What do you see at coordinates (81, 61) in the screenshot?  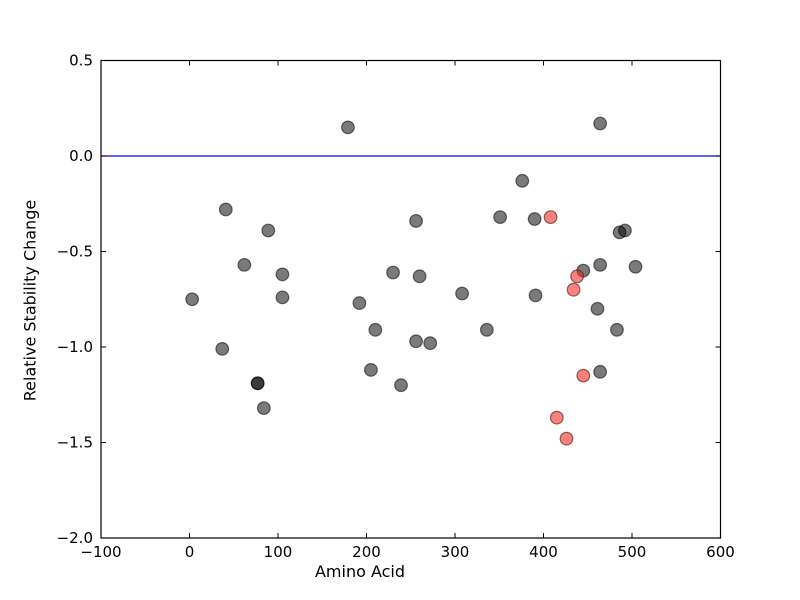 I see `y-tick-label: 0.5` at bounding box center [81, 61].